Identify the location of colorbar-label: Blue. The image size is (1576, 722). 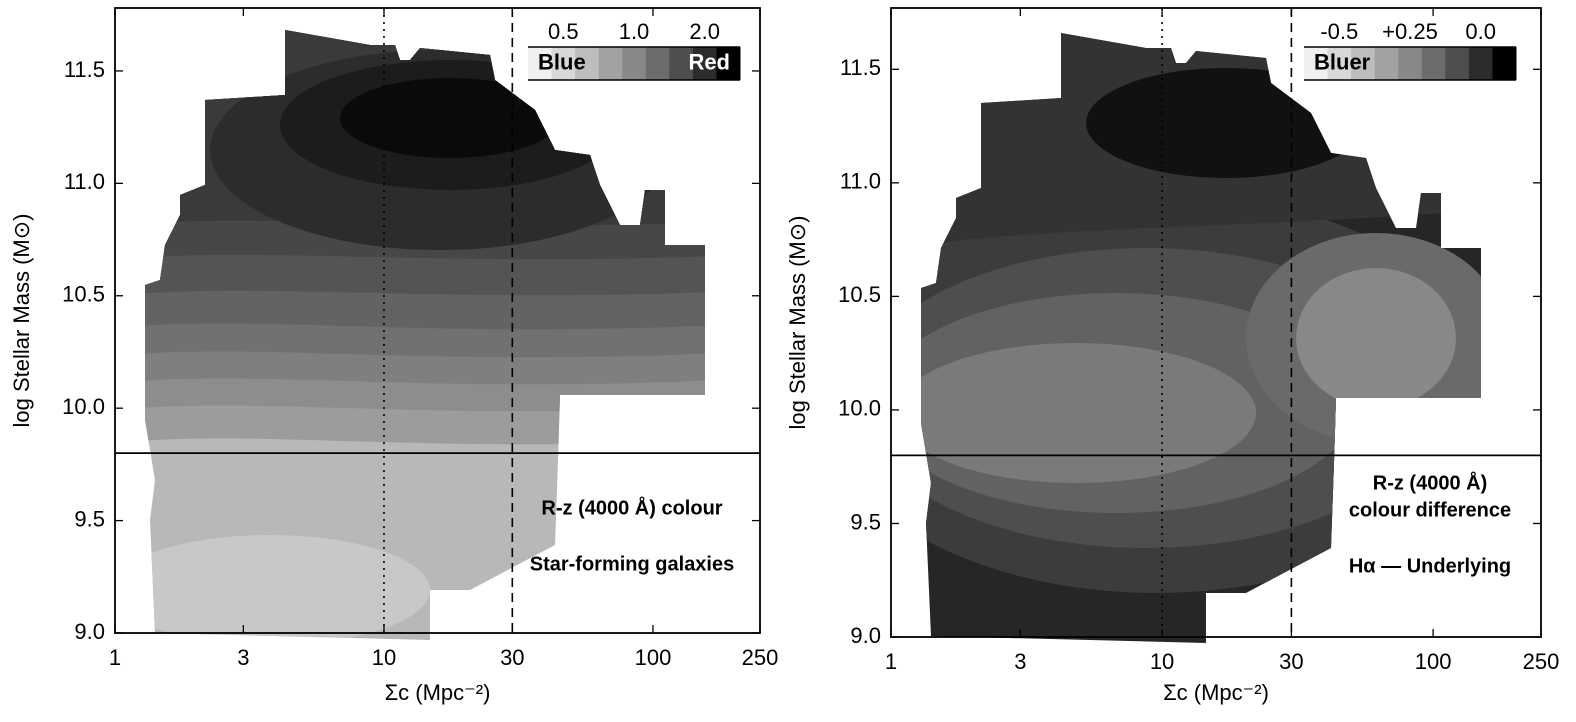
(562, 61).